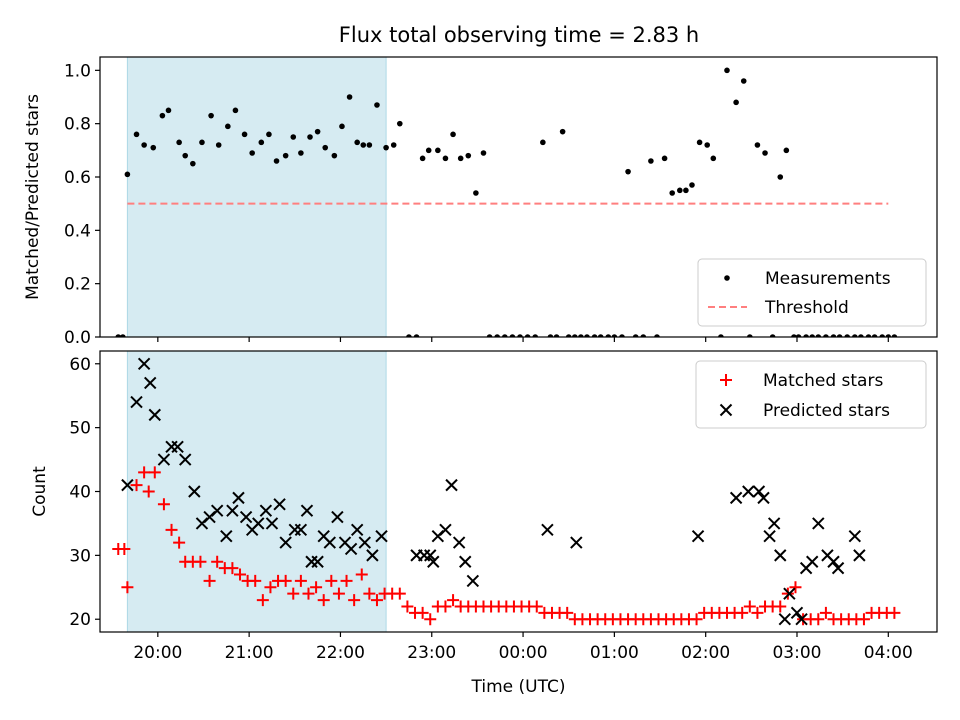  What do you see at coordinates (77, 71) in the screenshot?
I see `y-tick-label: 1.0` at bounding box center [77, 71].